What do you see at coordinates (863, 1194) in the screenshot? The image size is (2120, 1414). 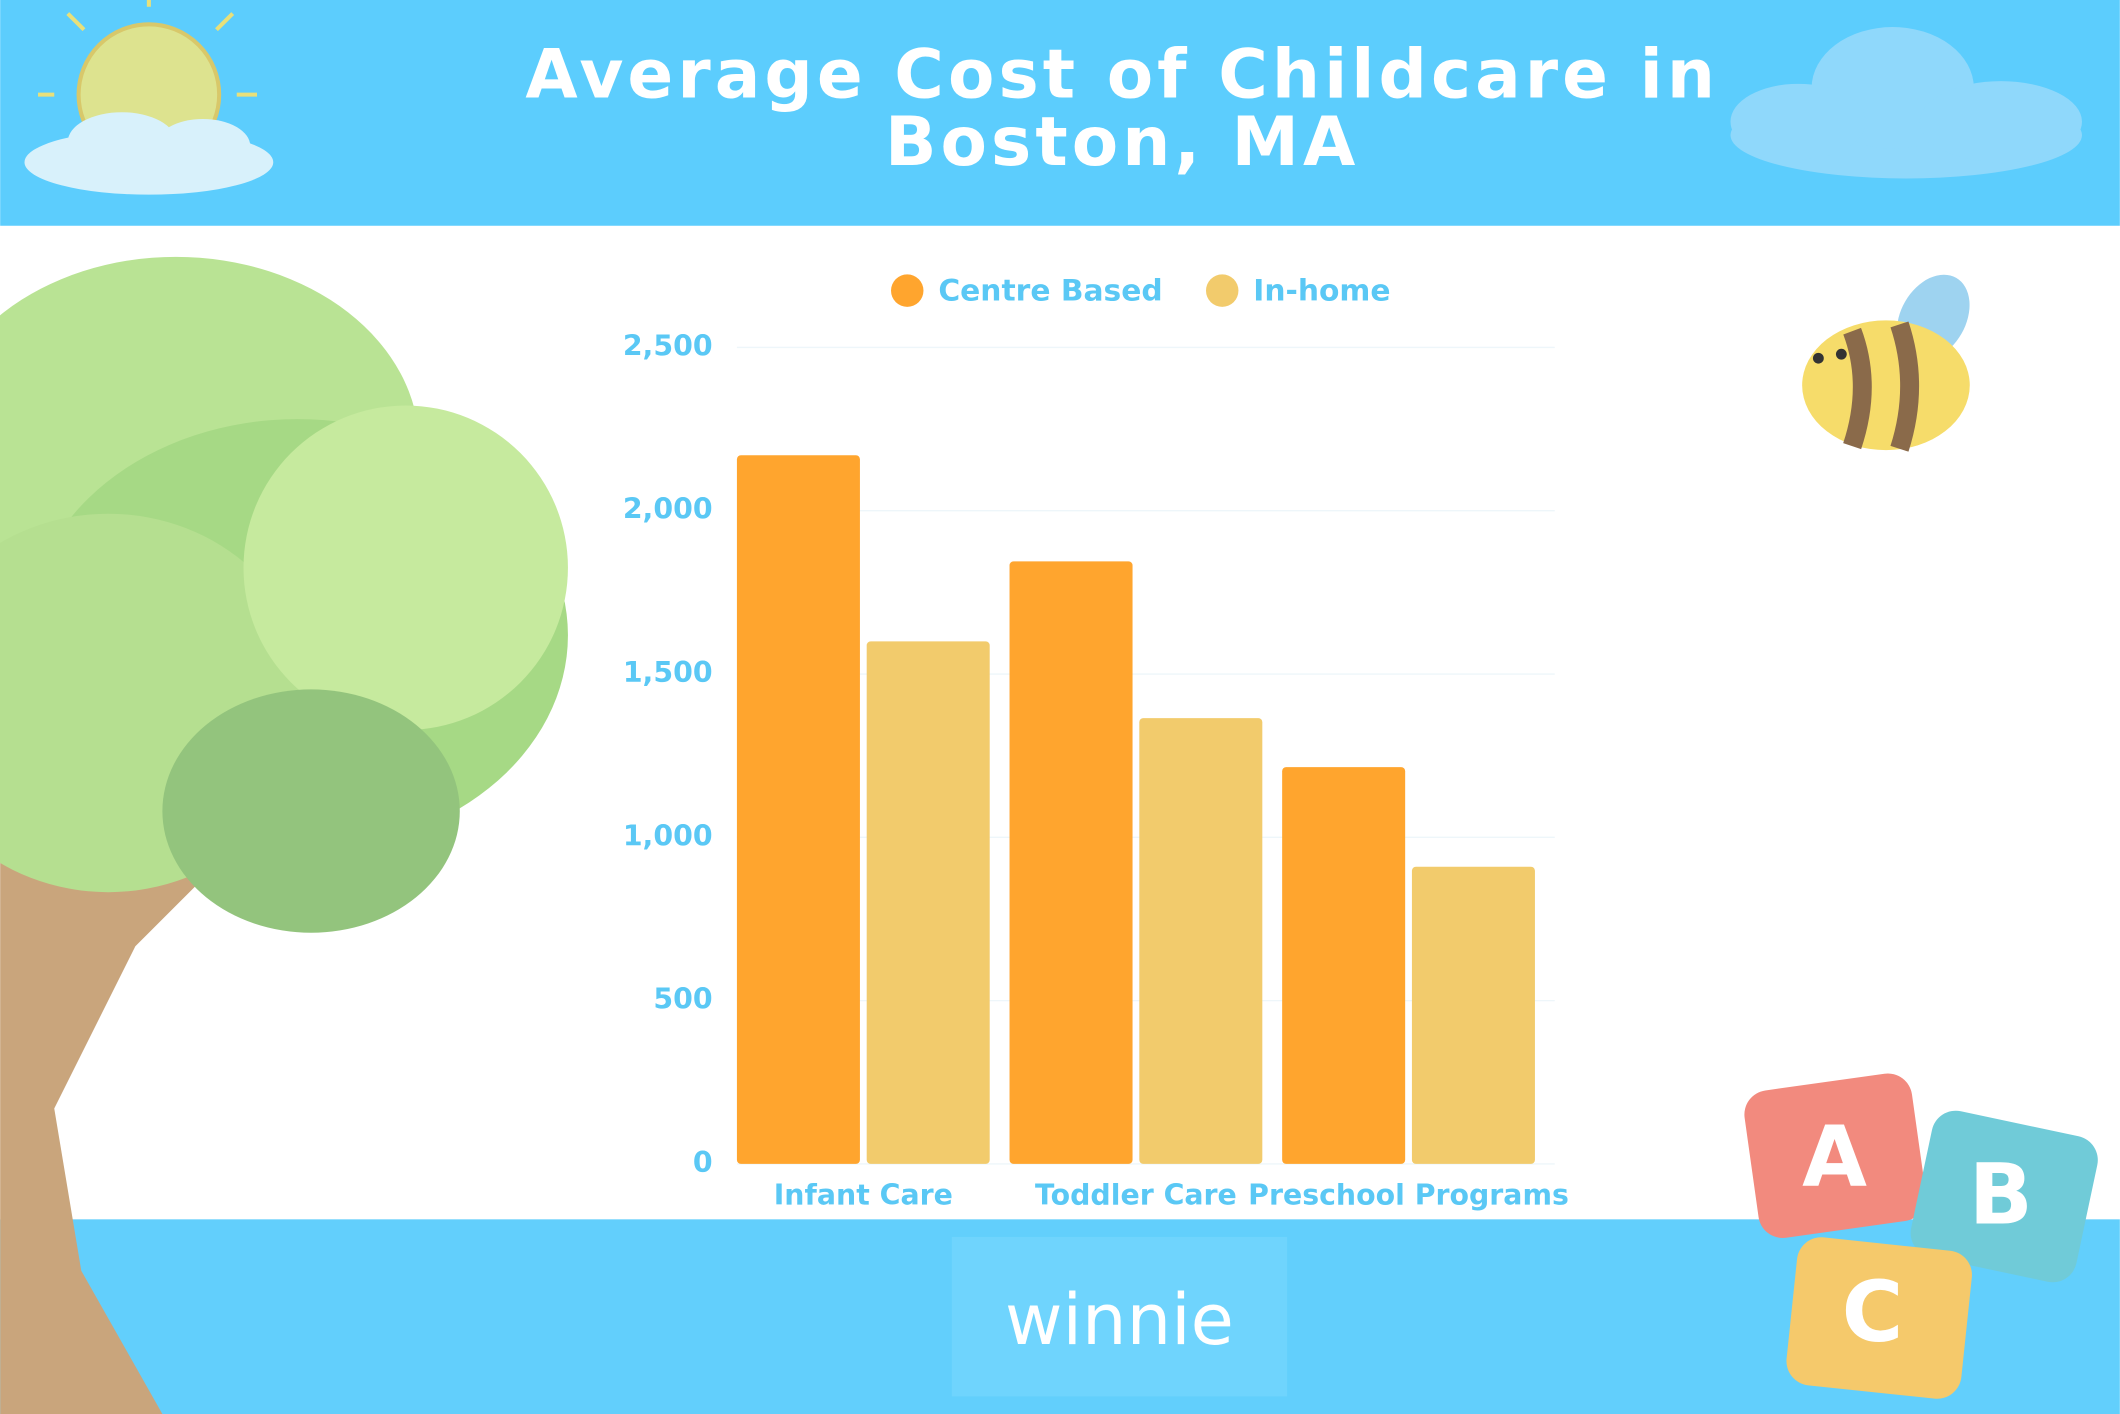 I see `x-tick-label: Infant Care` at bounding box center [863, 1194].